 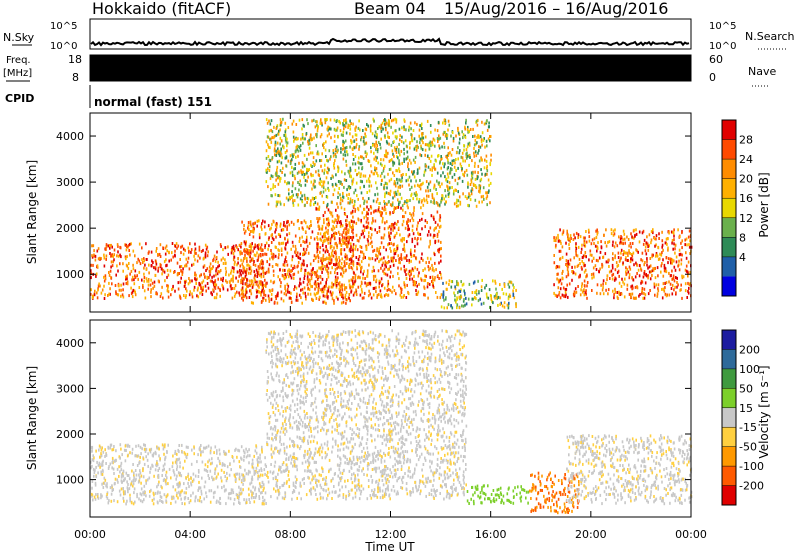 What do you see at coordinates (17, 73) in the screenshot?
I see `freq-unit: [MHz]` at bounding box center [17, 73].